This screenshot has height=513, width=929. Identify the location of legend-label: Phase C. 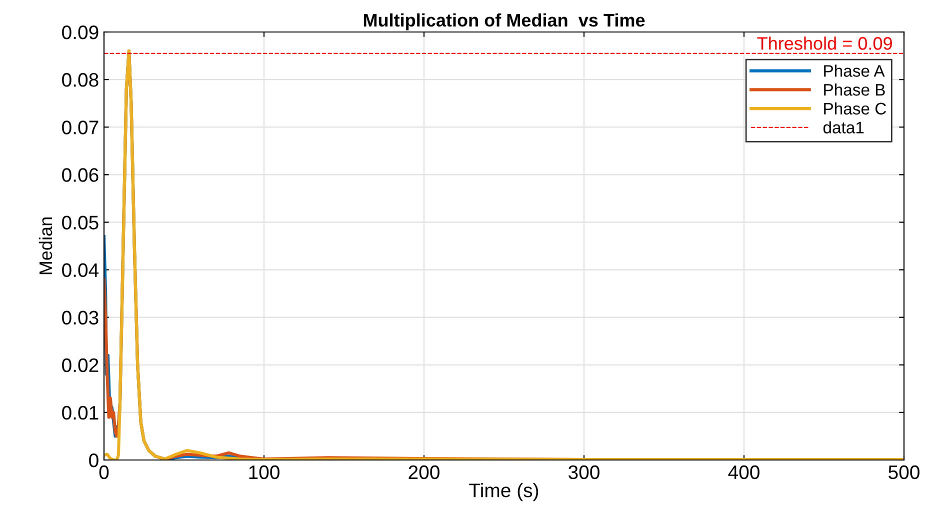
(855, 108).